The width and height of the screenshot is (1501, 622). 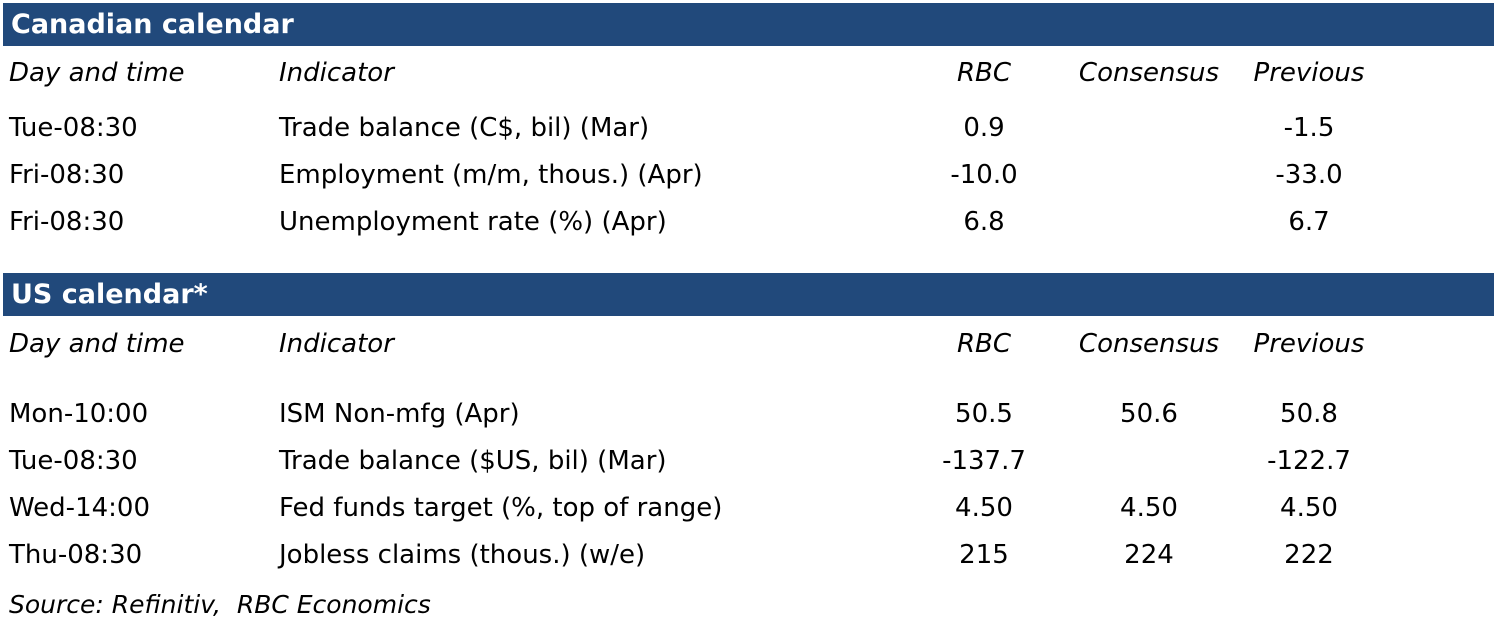 What do you see at coordinates (984, 127) in the screenshot?
I see `cell-rbc: 0.9` at bounding box center [984, 127].